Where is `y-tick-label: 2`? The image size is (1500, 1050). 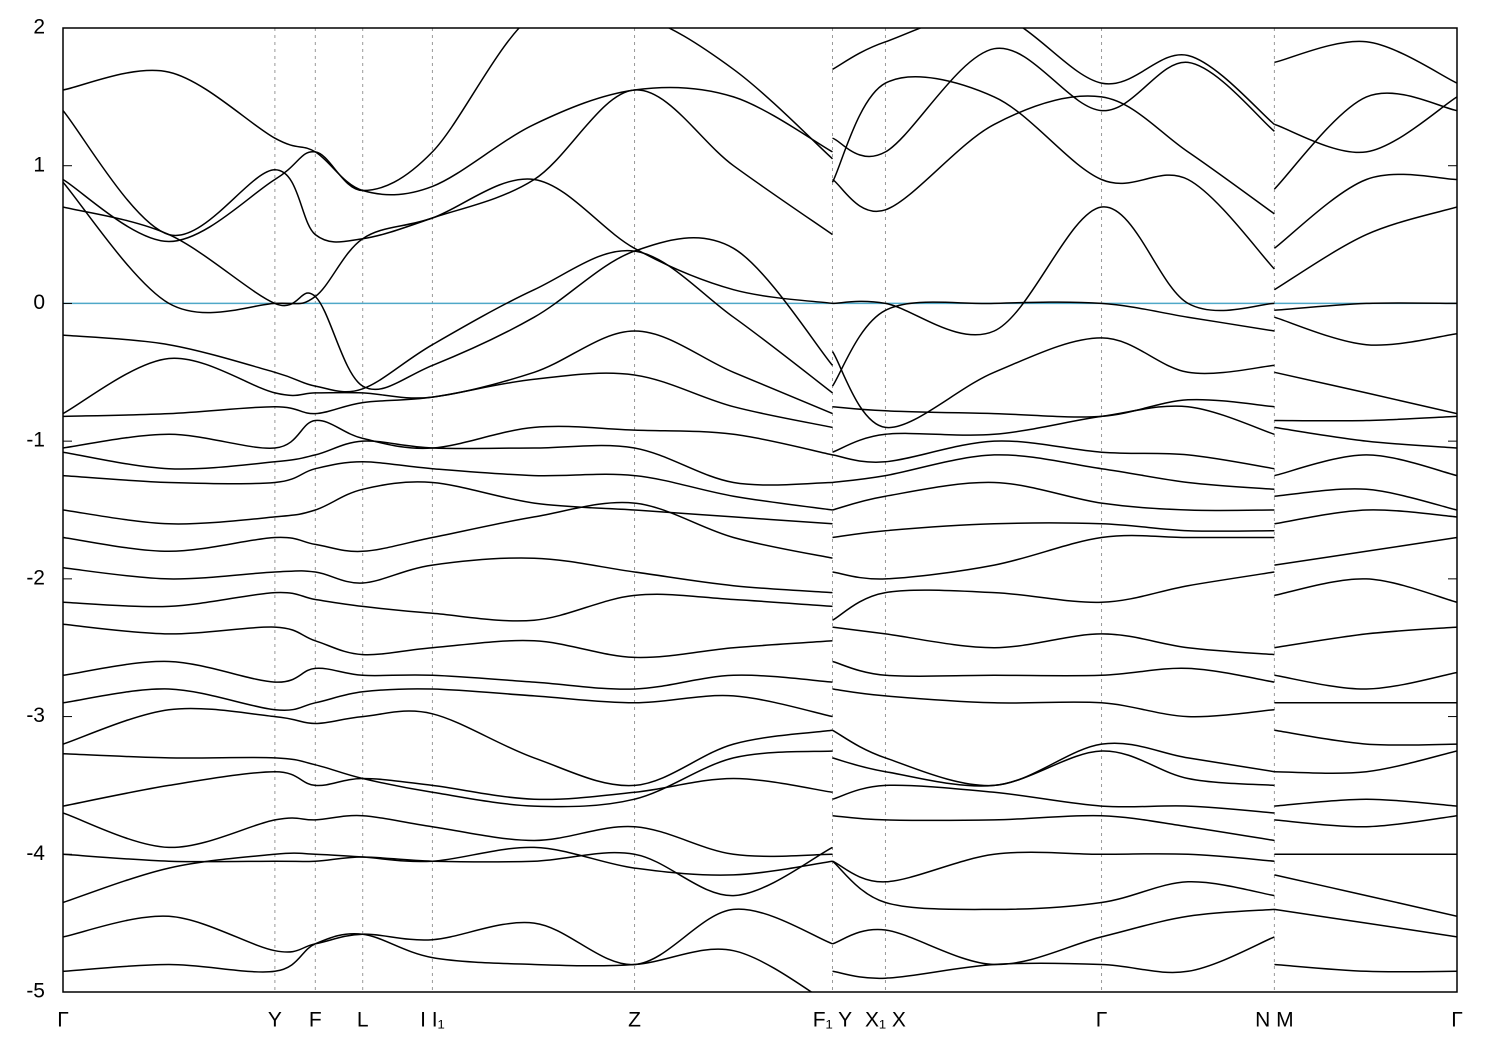 y-tick-label: 2 is located at coordinates (39, 27).